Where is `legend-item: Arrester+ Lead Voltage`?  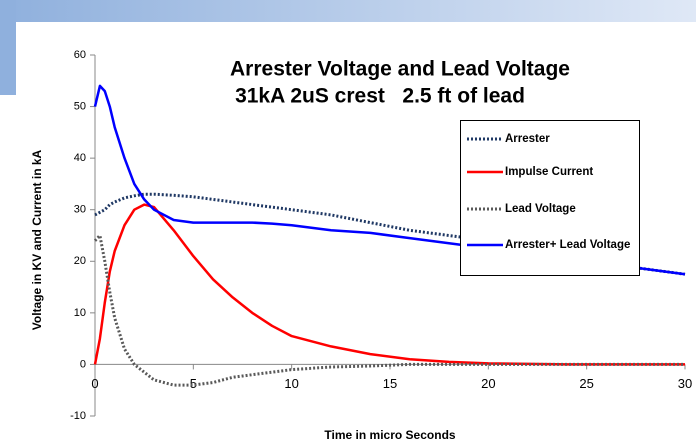 legend-item: Arrester+ Lead Voltage is located at coordinates (549, 245).